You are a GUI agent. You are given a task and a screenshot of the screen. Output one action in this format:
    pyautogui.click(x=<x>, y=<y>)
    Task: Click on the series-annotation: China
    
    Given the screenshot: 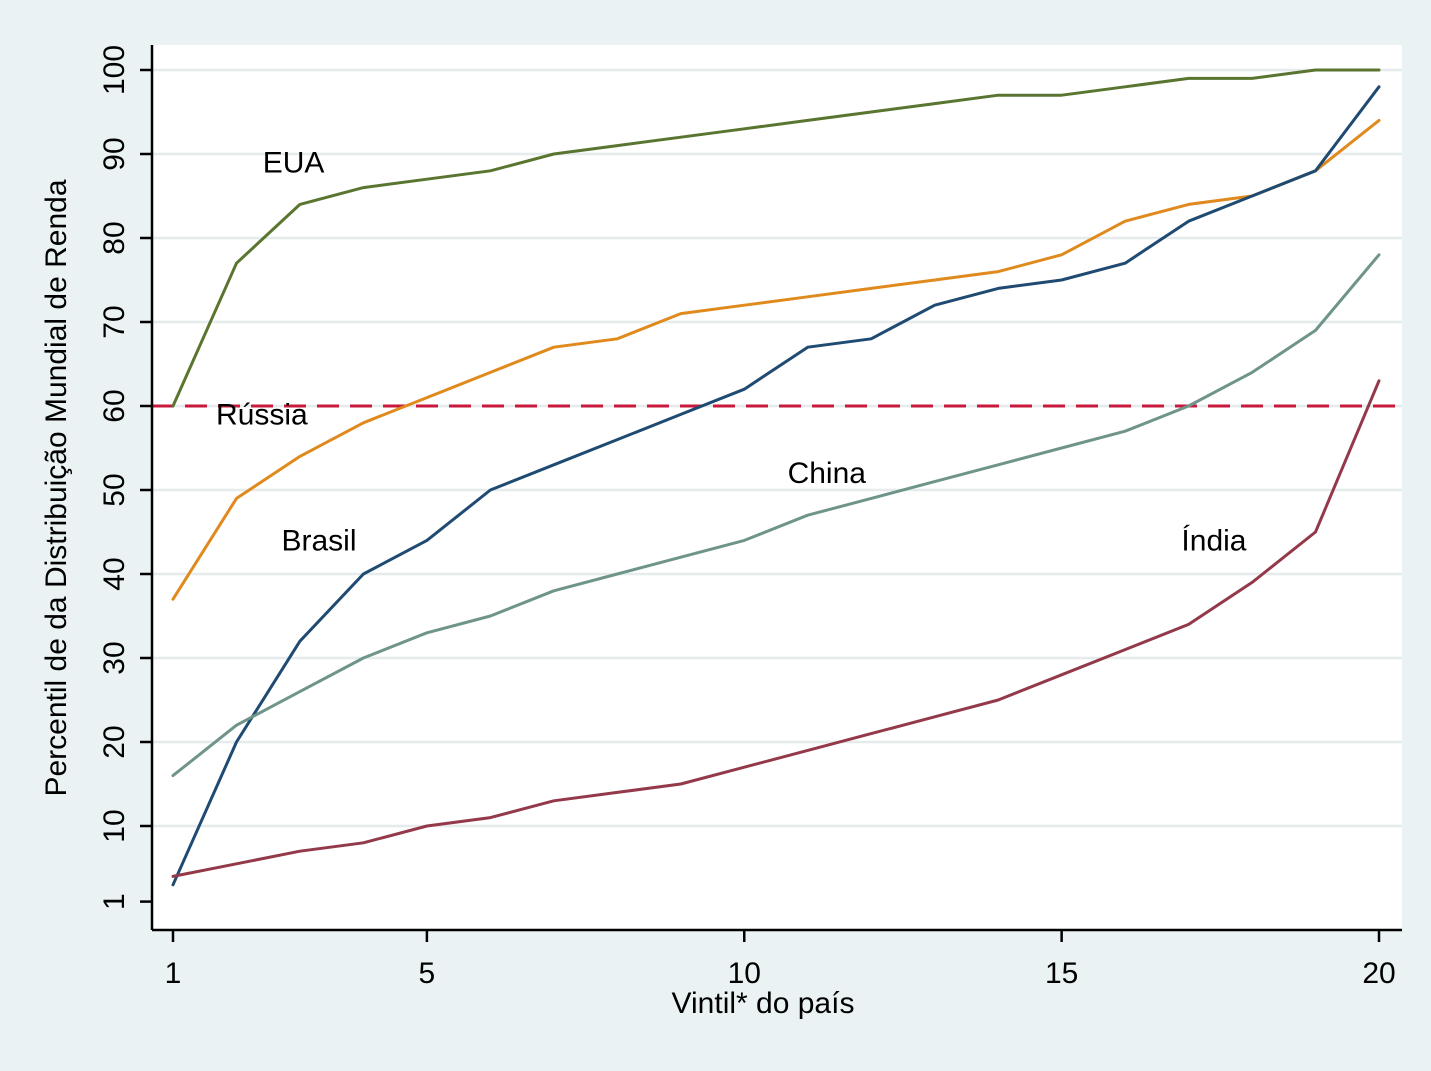 What is the action you would take?
    pyautogui.click(x=827, y=473)
    